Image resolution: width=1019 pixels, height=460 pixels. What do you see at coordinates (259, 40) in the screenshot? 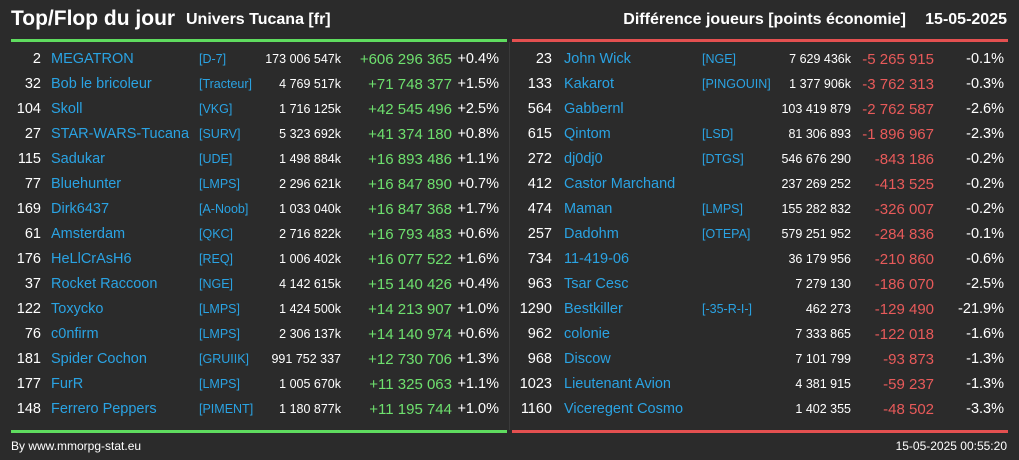
I see `top-divider-bar` at bounding box center [259, 40].